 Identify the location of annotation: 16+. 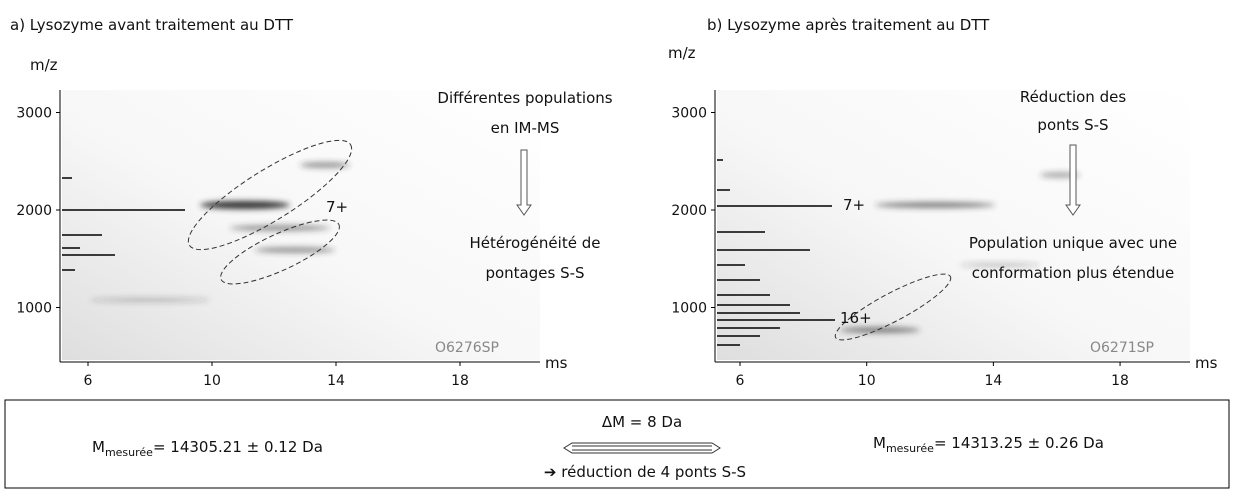
(856, 318).